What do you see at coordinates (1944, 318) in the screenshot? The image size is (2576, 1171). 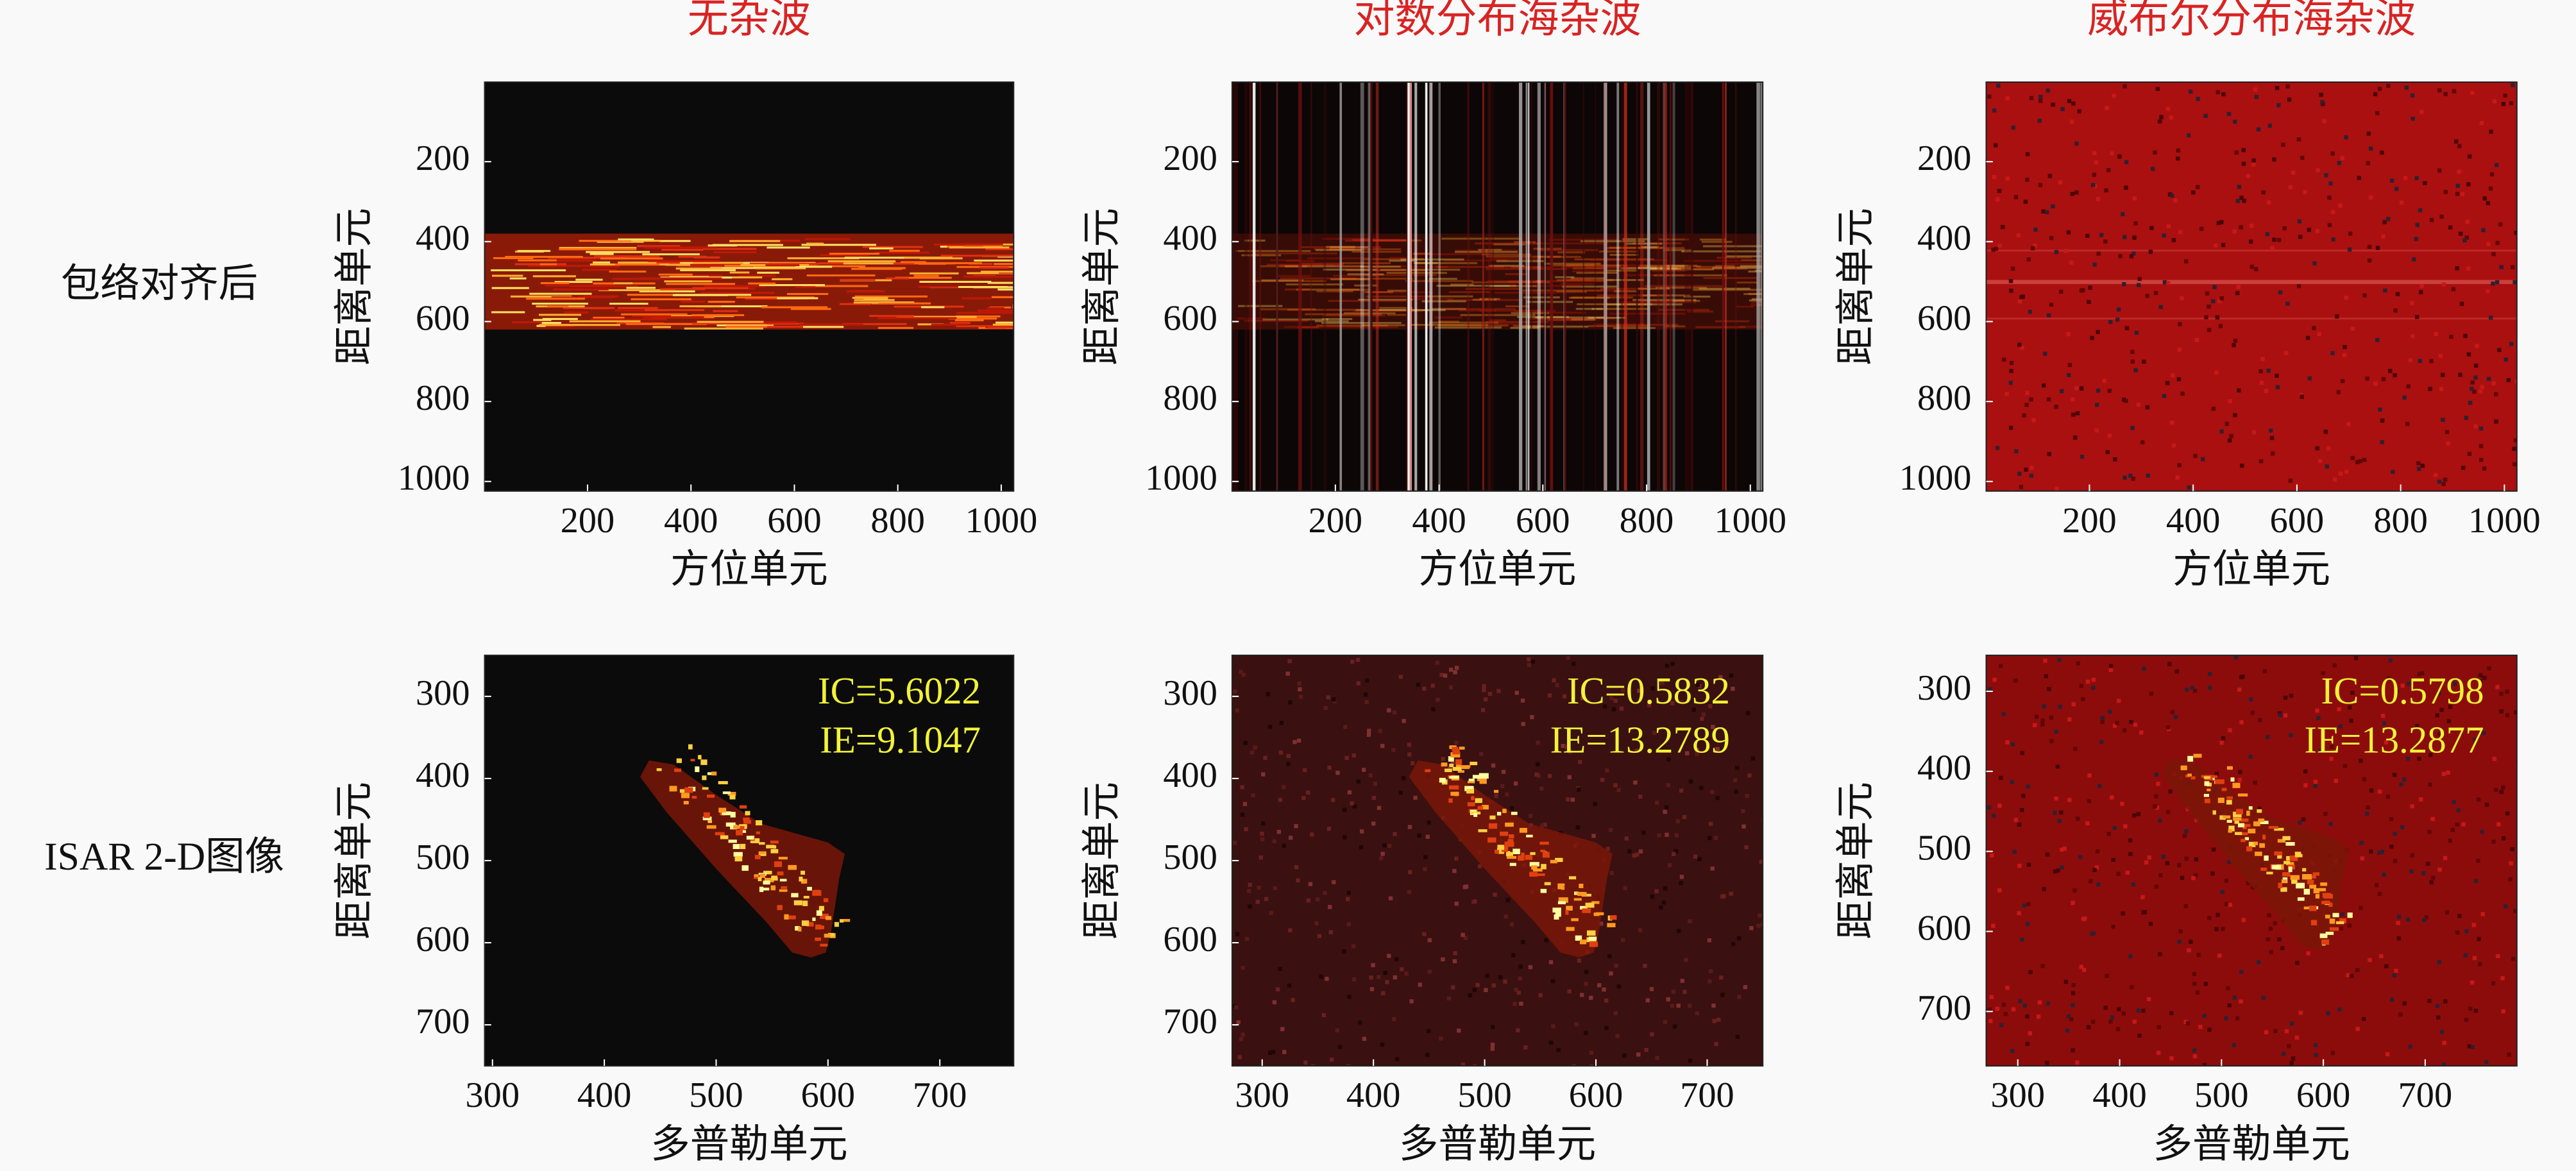 I see `y-tick-label: 600` at bounding box center [1944, 318].